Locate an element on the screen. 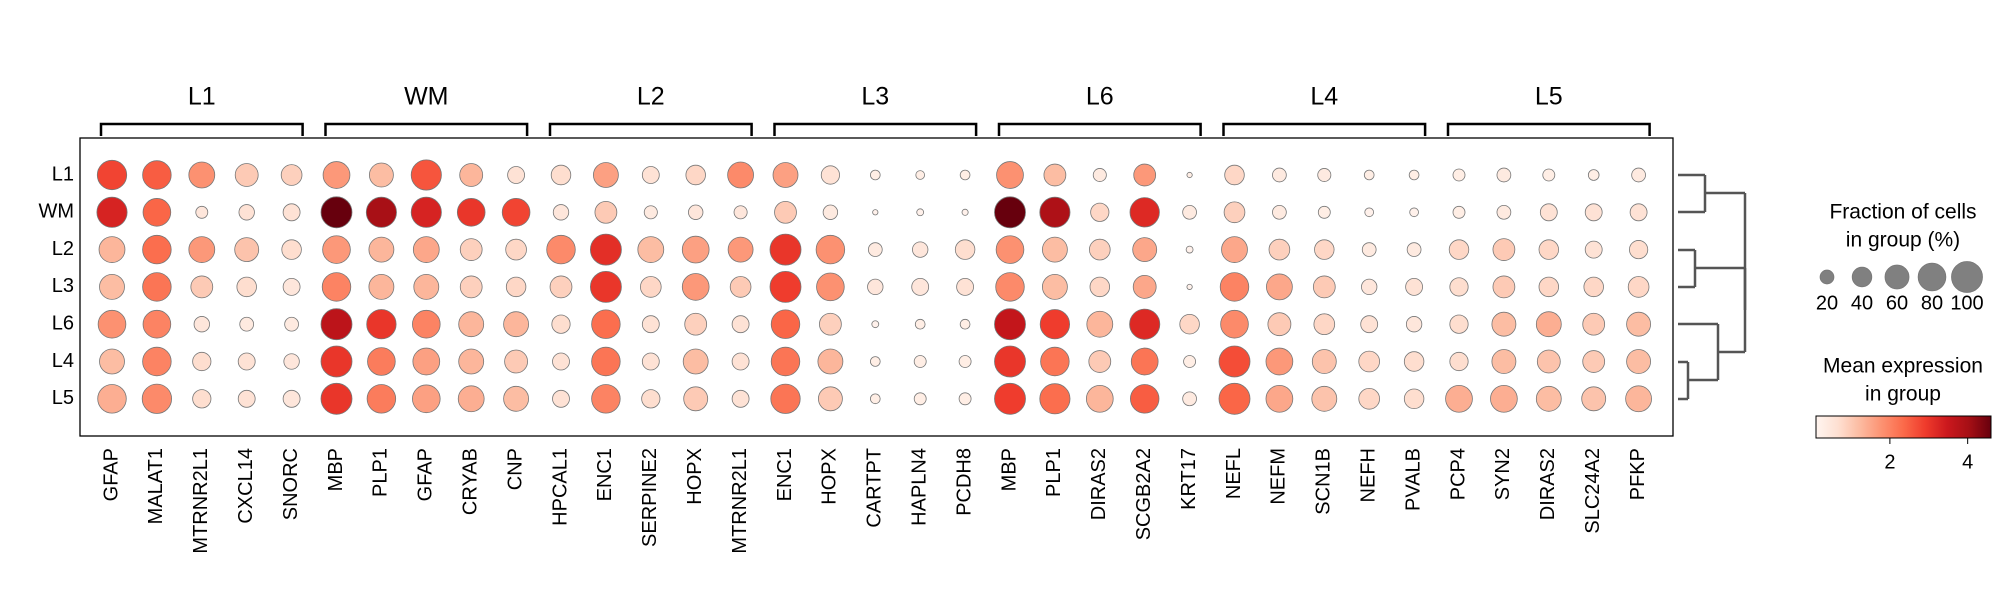  y-tick-label: L2 is located at coordinates (63, 249).